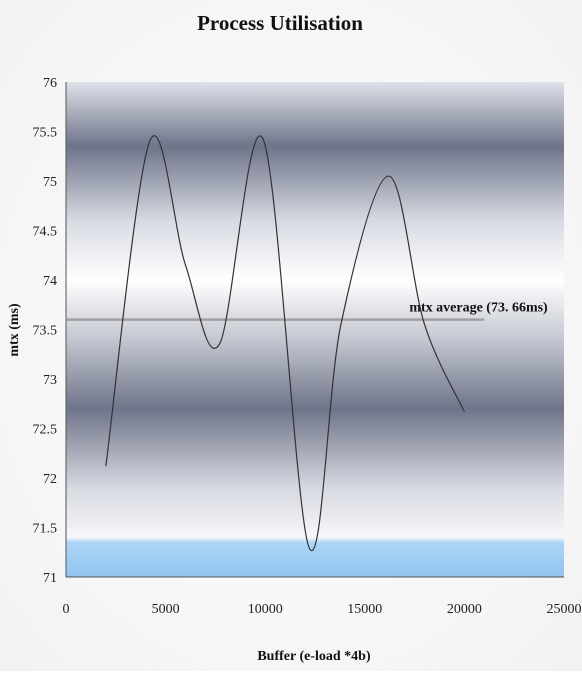  What do you see at coordinates (45, 232) in the screenshot?
I see `y-tick-label: 74.5` at bounding box center [45, 232].